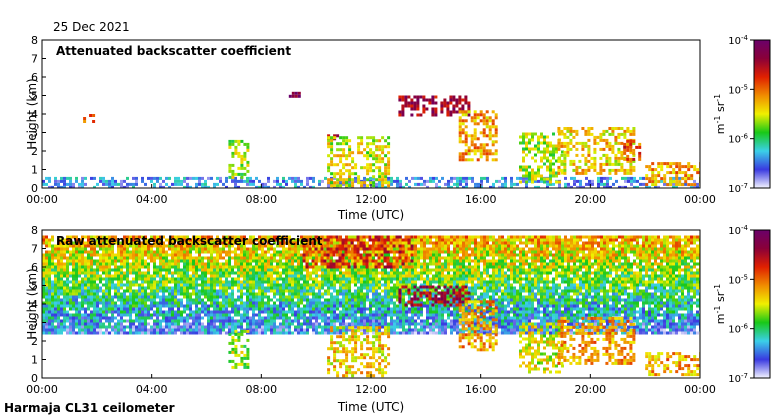  What do you see at coordinates (173, 51) in the screenshot?
I see `panel-title: Attenuated backscatter coefficient` at bounding box center [173, 51].